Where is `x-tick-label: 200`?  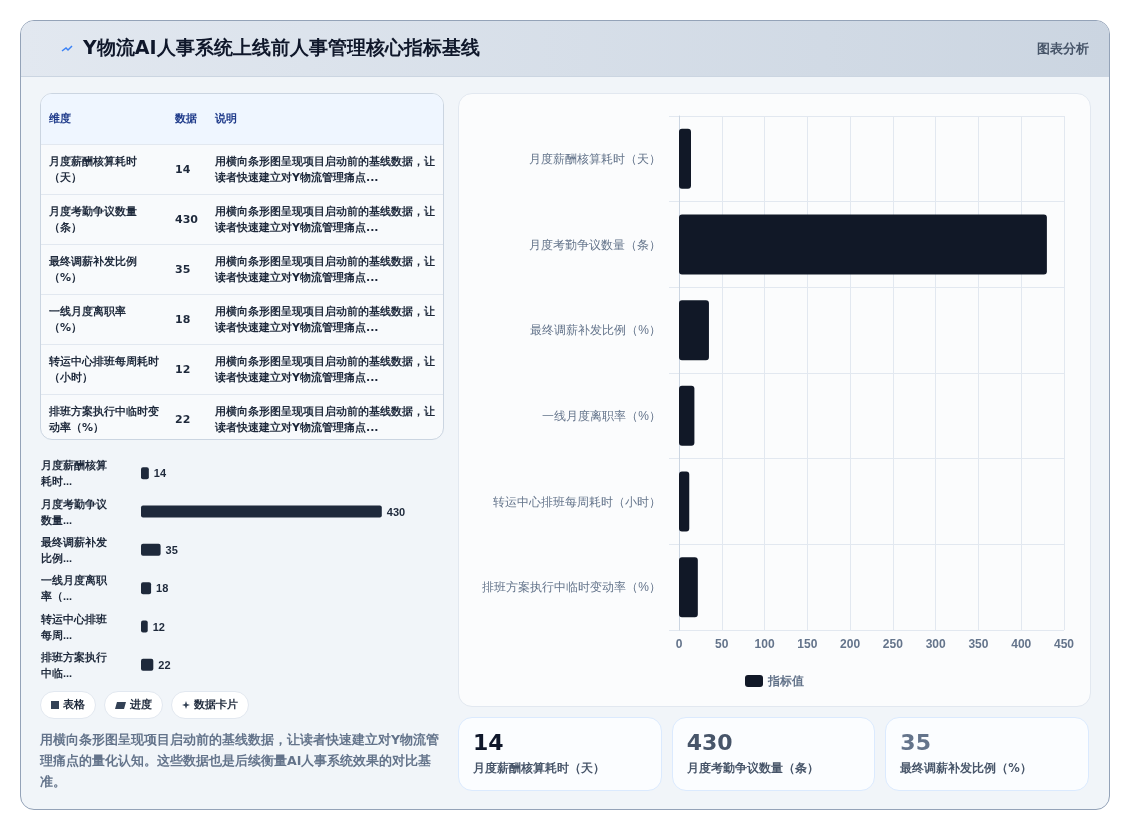
x-tick-label: 200 is located at coordinates (850, 644).